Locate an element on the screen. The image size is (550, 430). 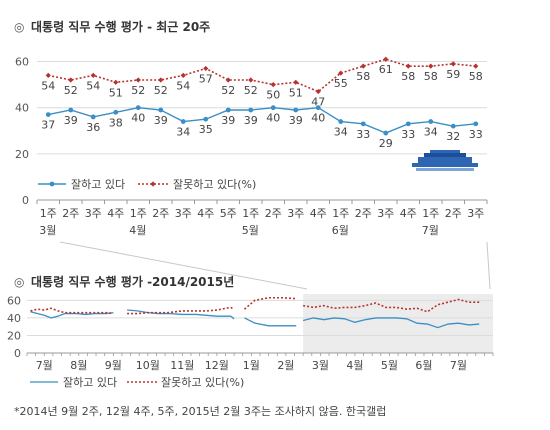
data-label: 37 is located at coordinates (48, 125).